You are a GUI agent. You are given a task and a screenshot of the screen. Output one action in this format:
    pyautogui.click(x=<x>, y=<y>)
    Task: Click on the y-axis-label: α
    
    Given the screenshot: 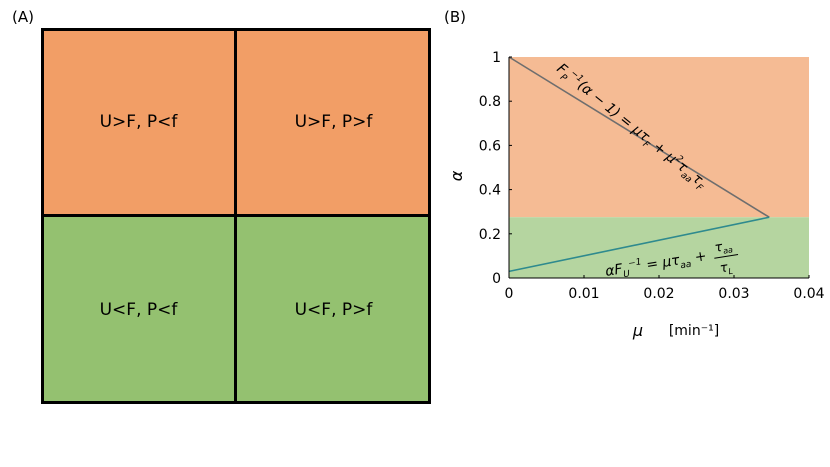 What is the action you would take?
    pyautogui.click(x=456, y=175)
    